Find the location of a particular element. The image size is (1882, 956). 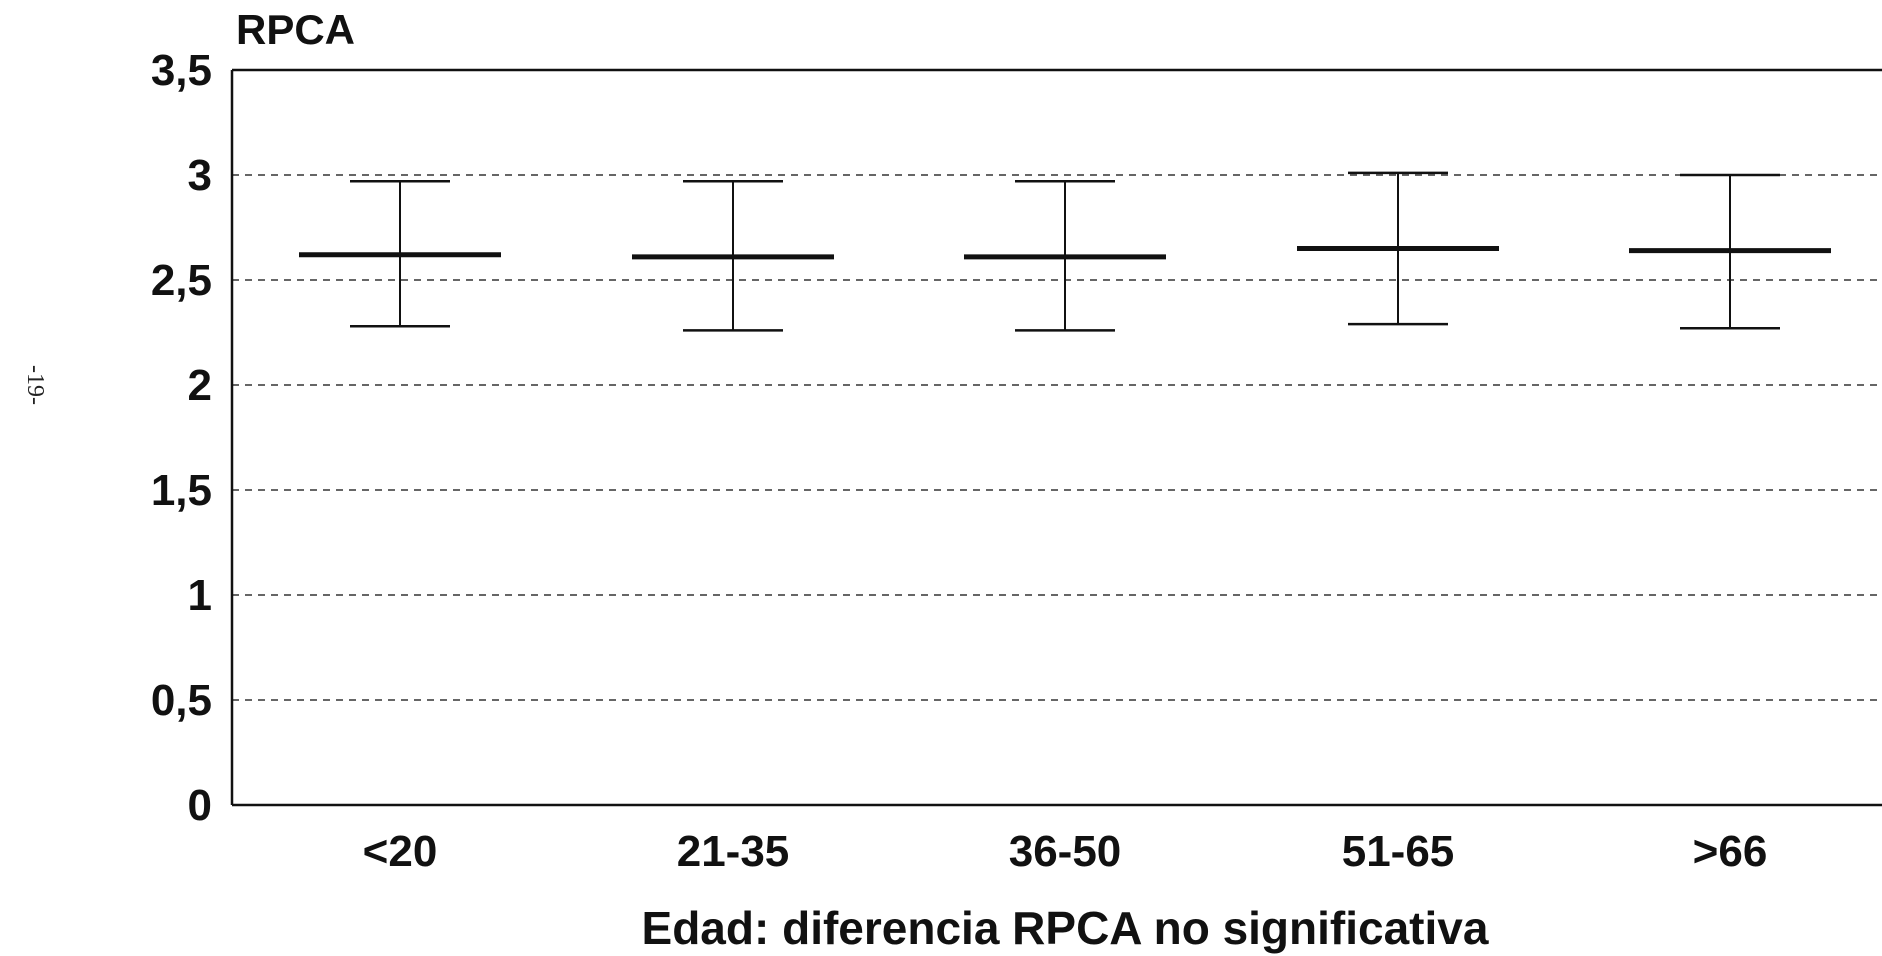

page-margin-number: -19- is located at coordinates (35, 385).